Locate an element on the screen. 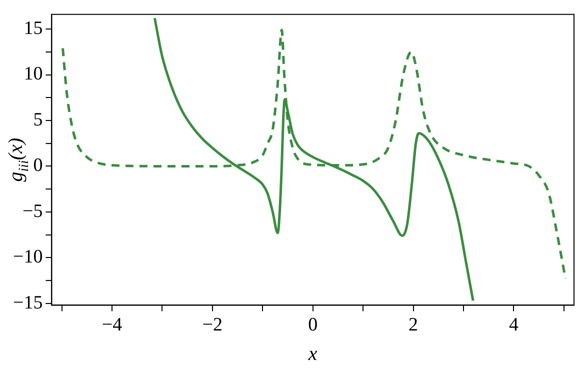  x-tick-label: 2 is located at coordinates (413, 325).